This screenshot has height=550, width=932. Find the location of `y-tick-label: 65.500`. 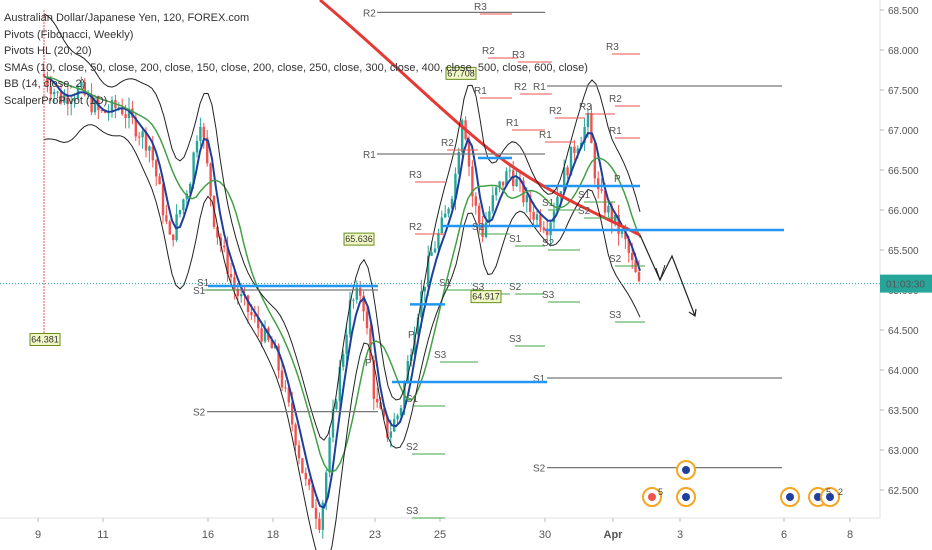

y-tick-label: 65.500 is located at coordinates (903, 251).